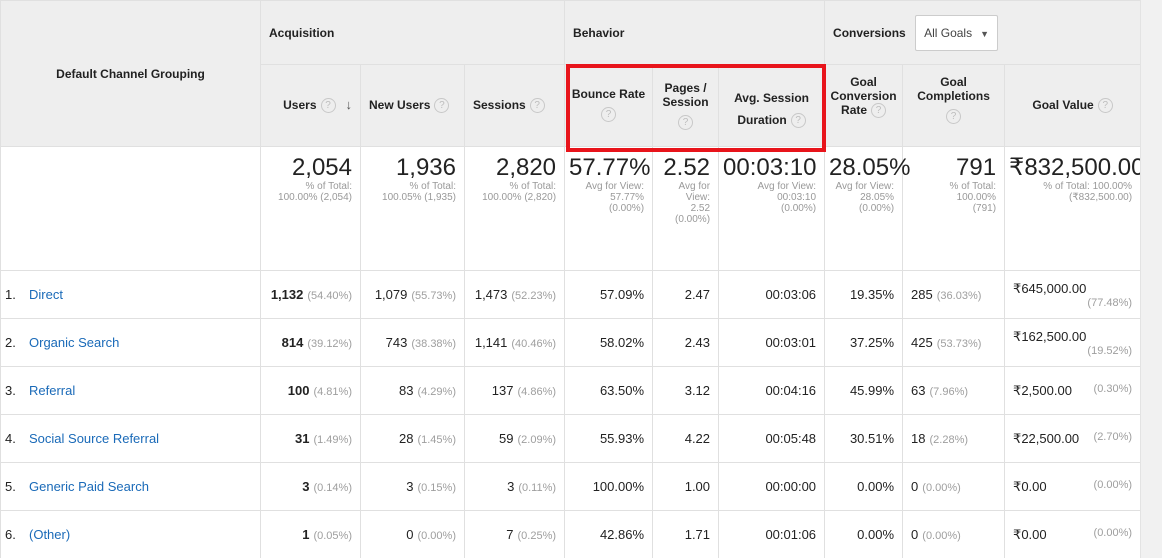 Image resolution: width=1162 pixels, height=558 pixels. I want to click on total-users-caption: % of Total:, so click(328, 186).